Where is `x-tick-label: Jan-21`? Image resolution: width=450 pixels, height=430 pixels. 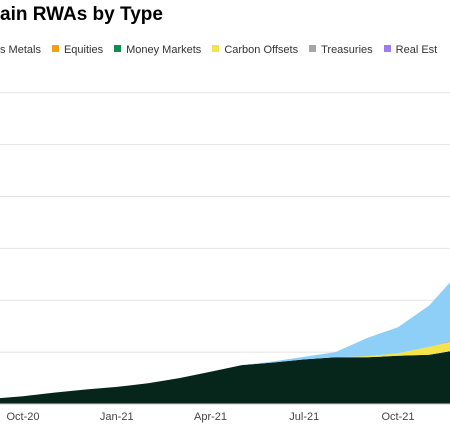
x-tick-label: Jan-21 is located at coordinates (117, 417).